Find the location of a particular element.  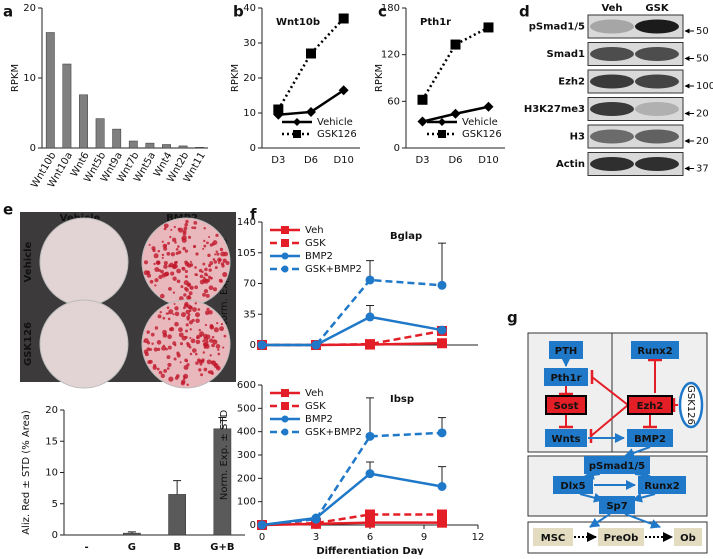

x-tick-label: 6 is located at coordinates (370, 537).